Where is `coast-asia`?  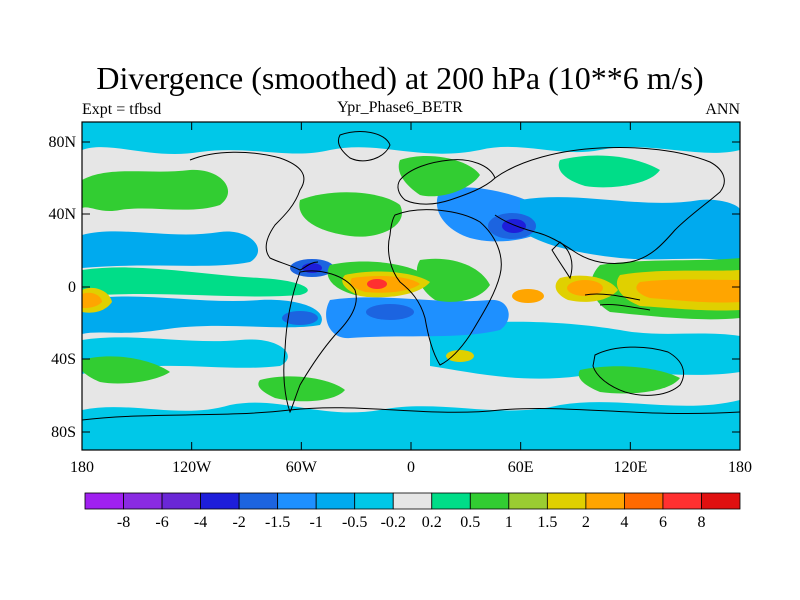 coast-asia is located at coordinates (609, 206).